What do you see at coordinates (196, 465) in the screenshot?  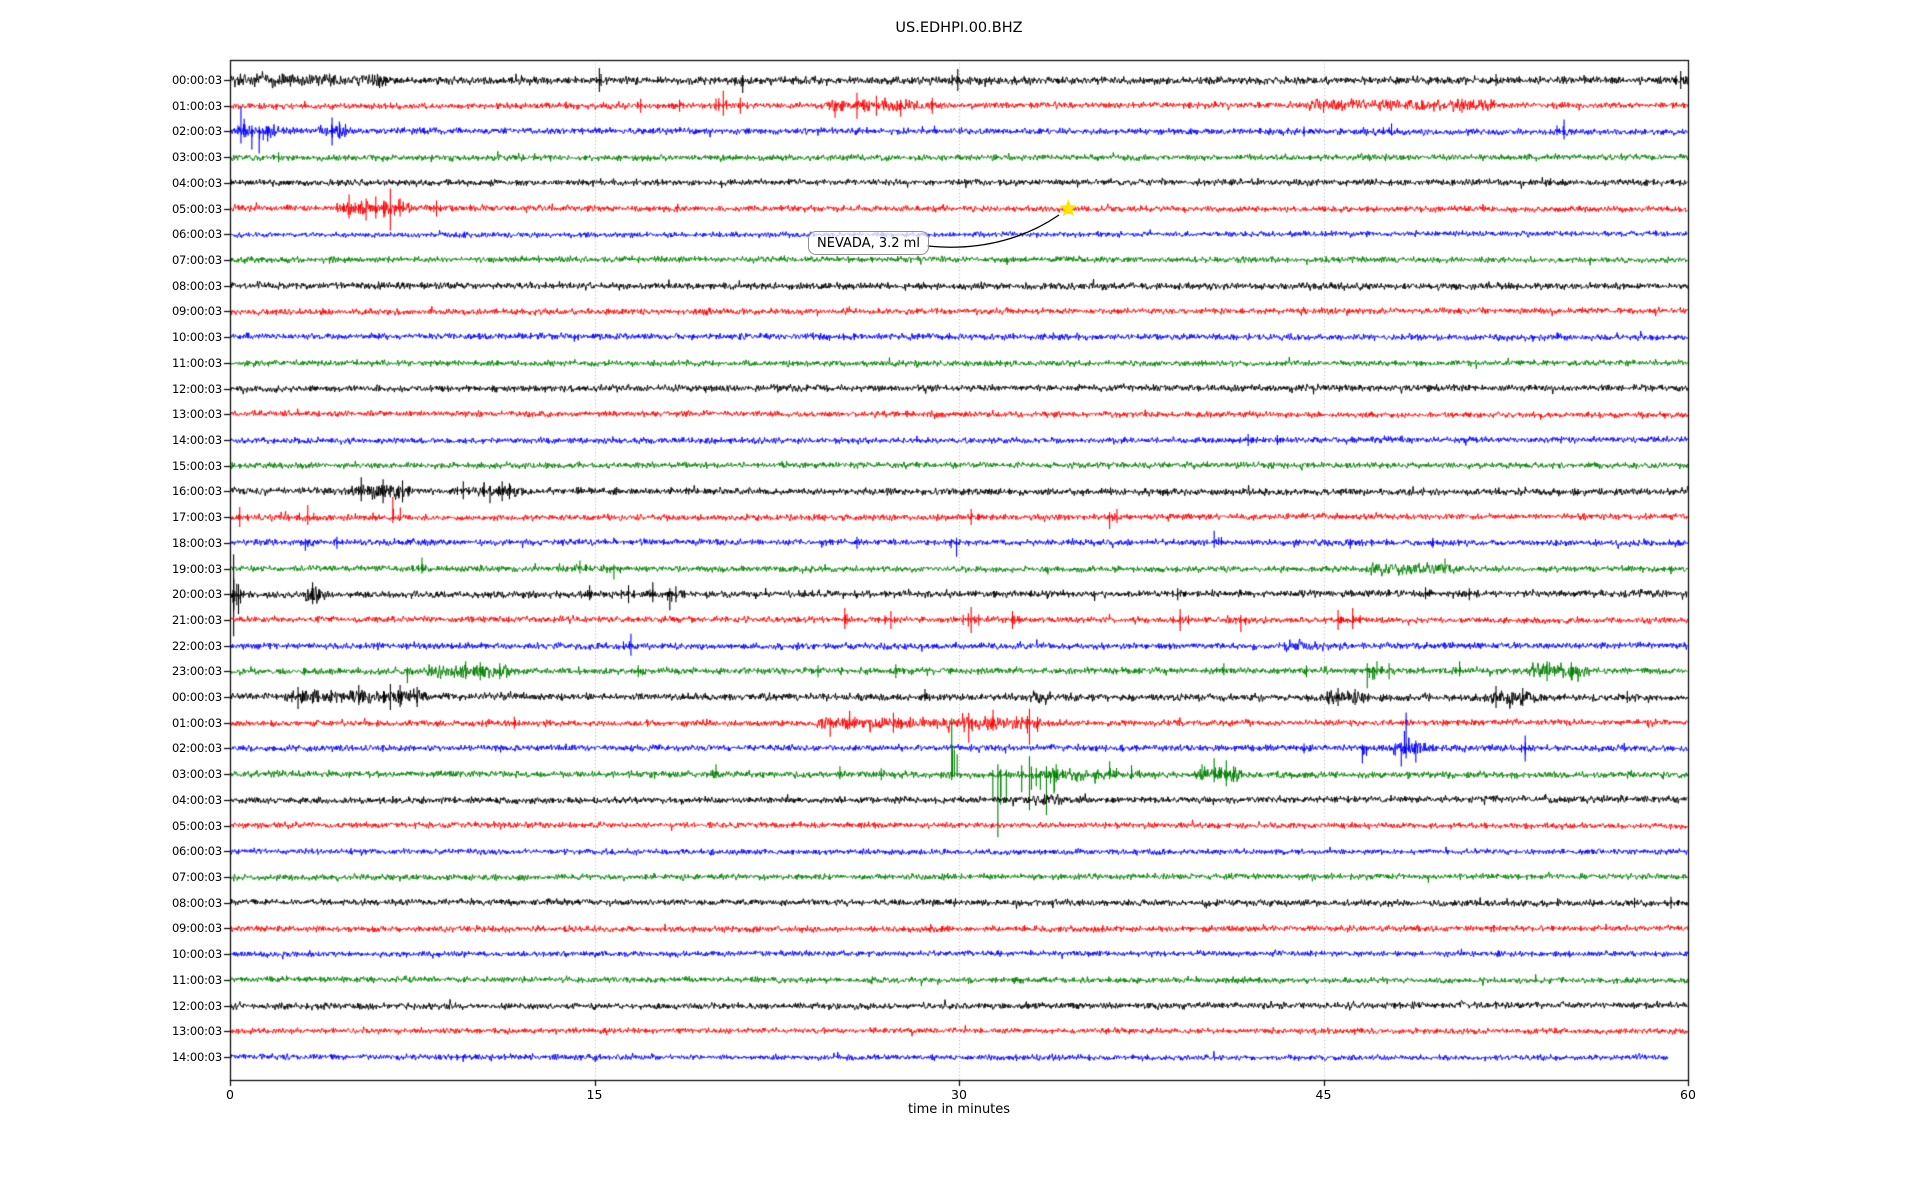 I see `trace-time-label: 15:00:03` at bounding box center [196, 465].